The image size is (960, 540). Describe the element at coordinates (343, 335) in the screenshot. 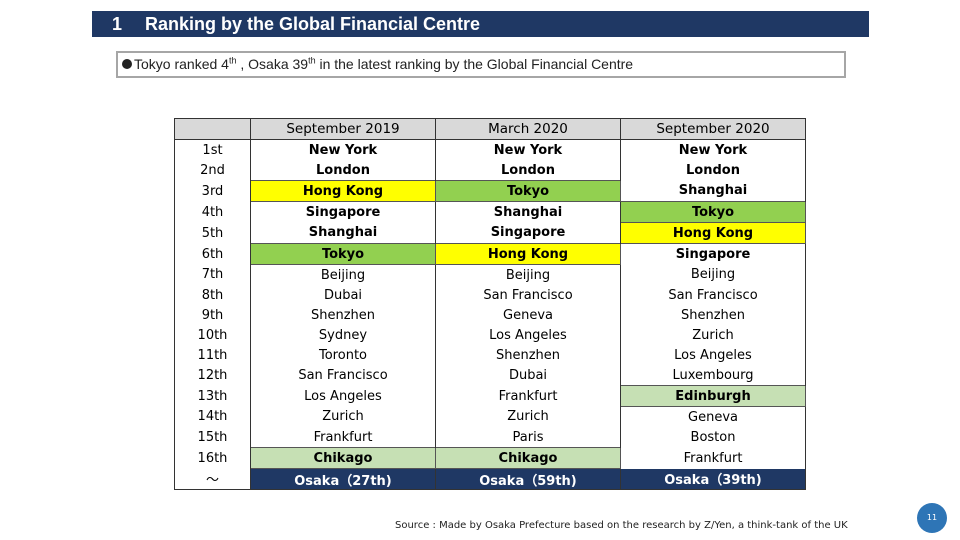

I see `city-cell: Sydney` at that location.